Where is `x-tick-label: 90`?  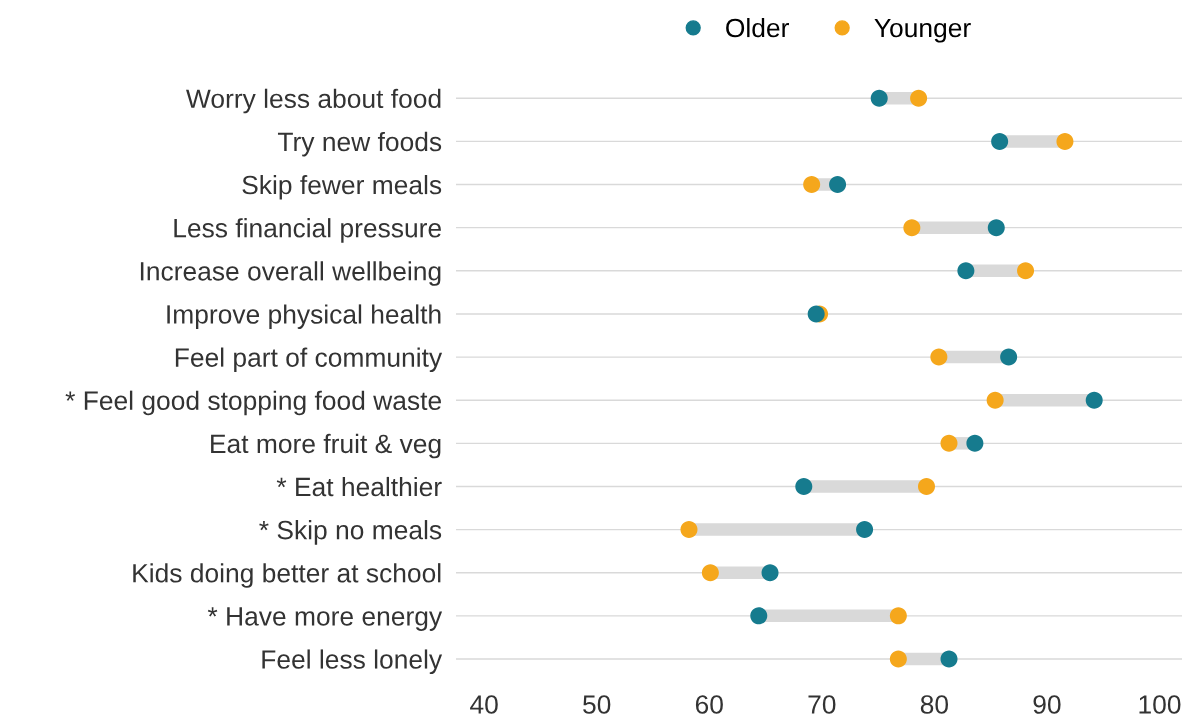
x-tick-label: 90 is located at coordinates (1047, 704).